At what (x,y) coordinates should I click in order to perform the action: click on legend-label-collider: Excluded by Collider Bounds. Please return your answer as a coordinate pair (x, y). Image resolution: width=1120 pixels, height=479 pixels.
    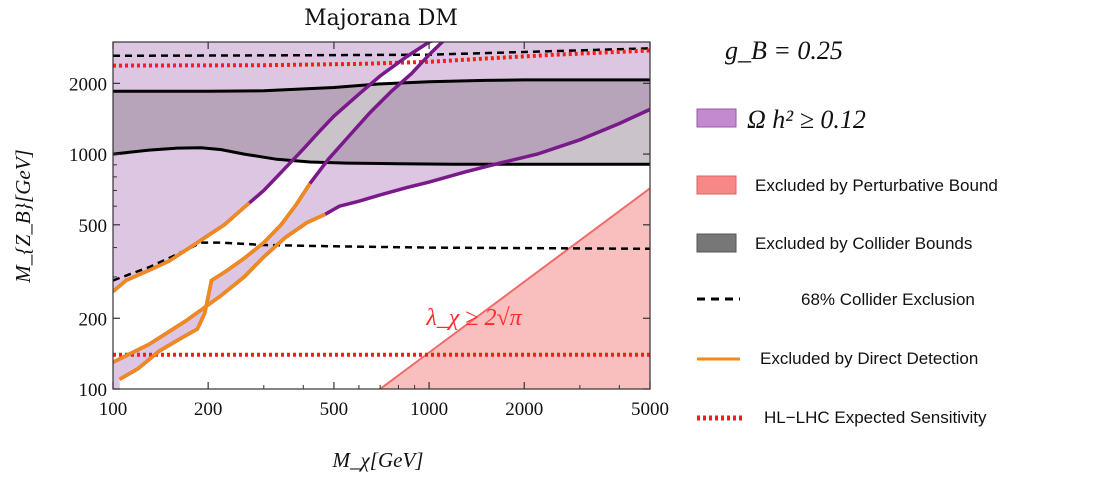
    Looking at the image, I should click on (863, 243).